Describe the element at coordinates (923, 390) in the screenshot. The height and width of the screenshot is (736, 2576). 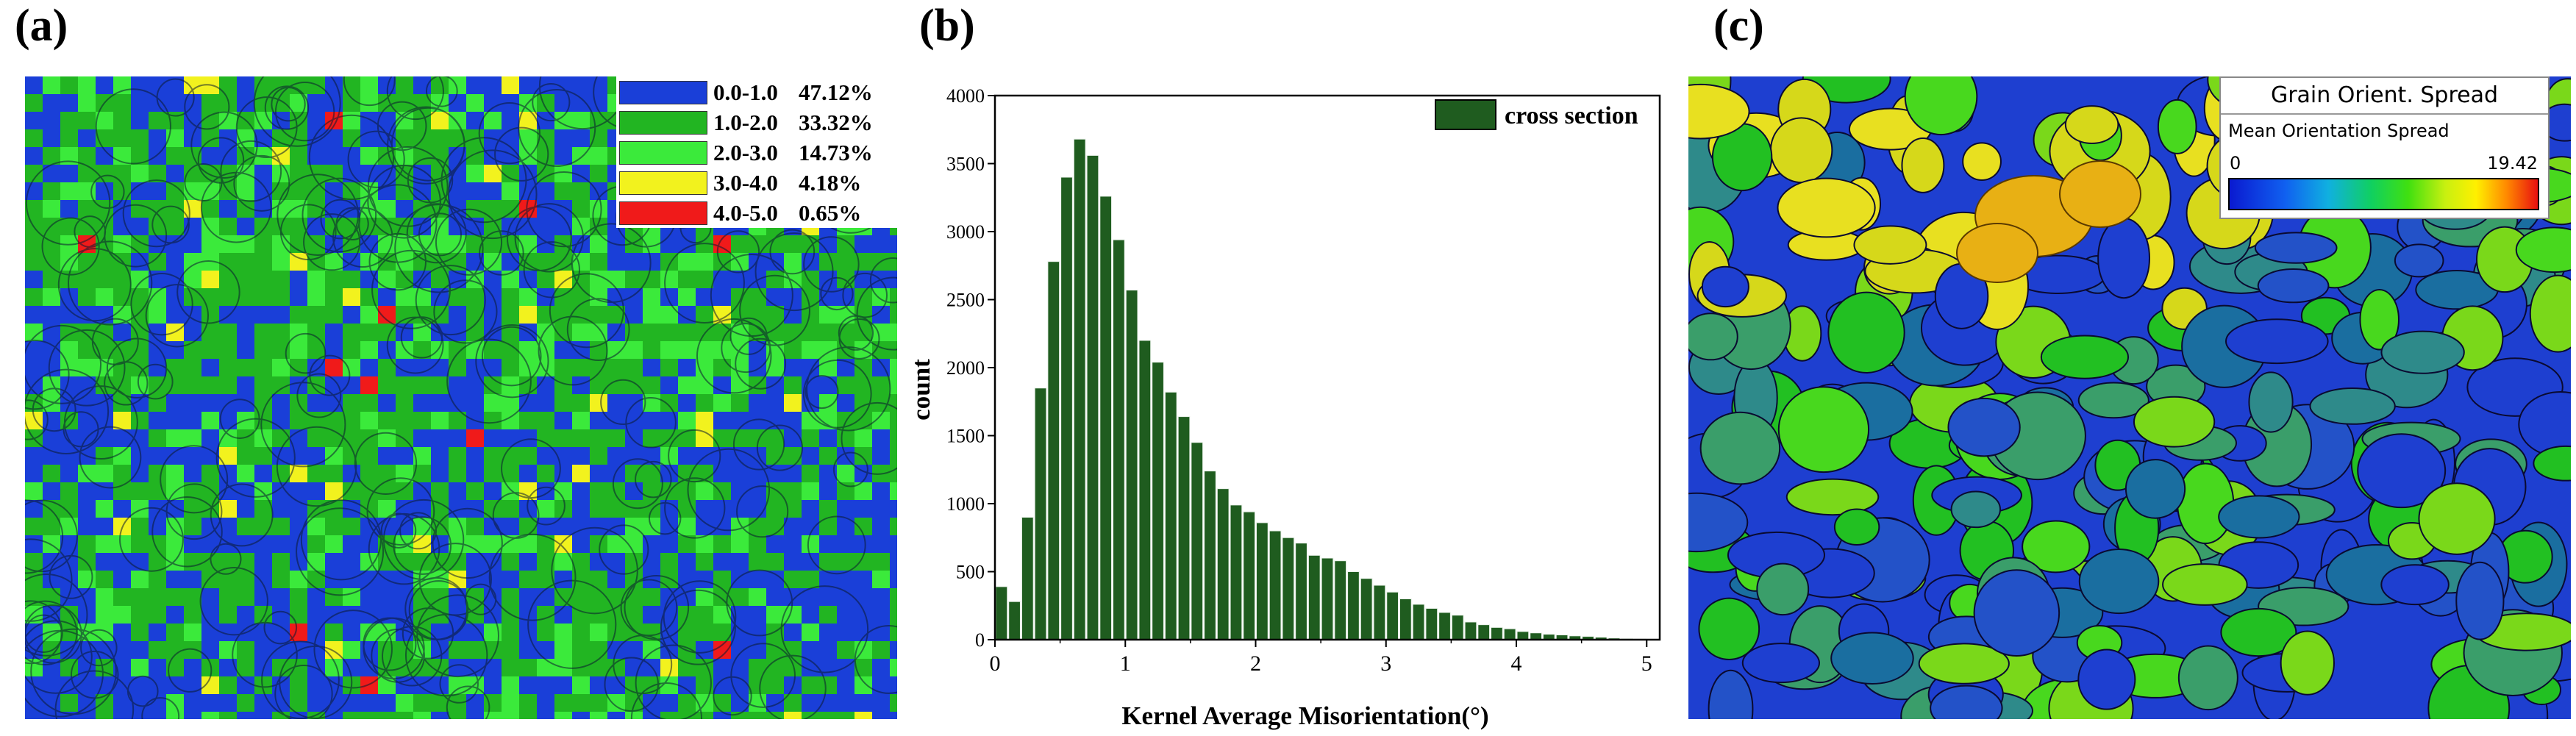
I see `y-axis-label: count` at that location.